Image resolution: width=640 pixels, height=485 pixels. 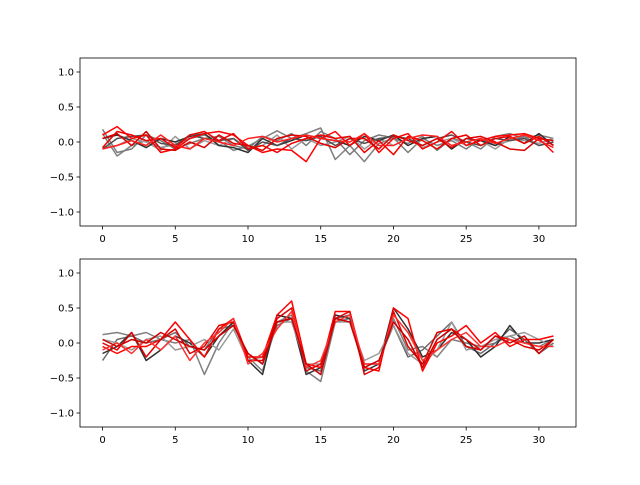 I want to click on top-subplot-x-tick-label: 30, so click(x=539, y=239).